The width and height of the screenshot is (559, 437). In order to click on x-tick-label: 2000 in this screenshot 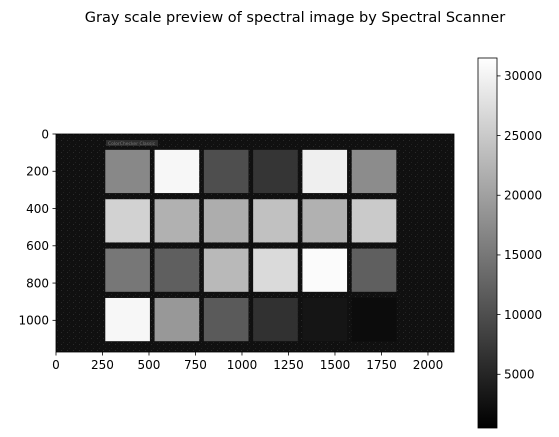, I will do `click(428, 365)`.